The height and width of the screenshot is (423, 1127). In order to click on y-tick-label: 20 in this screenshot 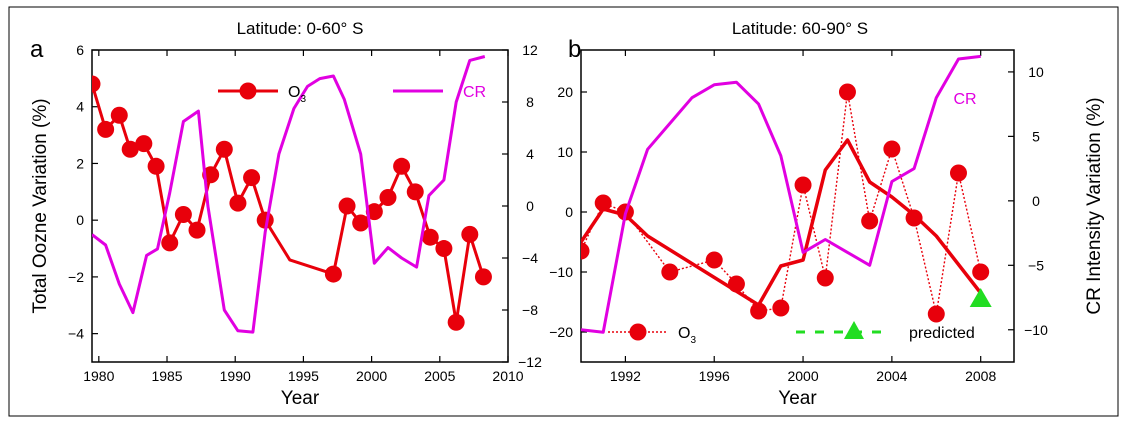, I will do `click(565, 92)`.